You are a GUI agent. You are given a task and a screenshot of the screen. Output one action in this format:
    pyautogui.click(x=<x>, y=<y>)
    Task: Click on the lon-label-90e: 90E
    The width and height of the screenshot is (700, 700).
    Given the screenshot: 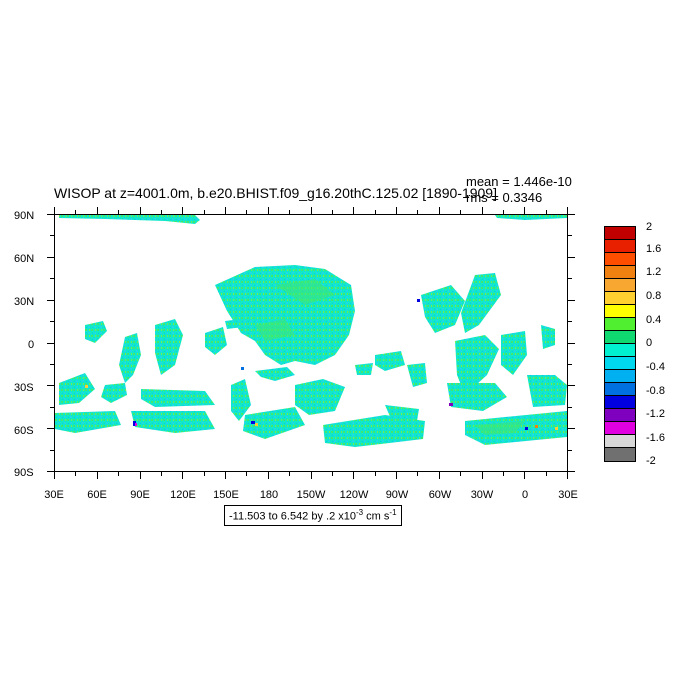 What is the action you would take?
    pyautogui.click(x=140, y=495)
    